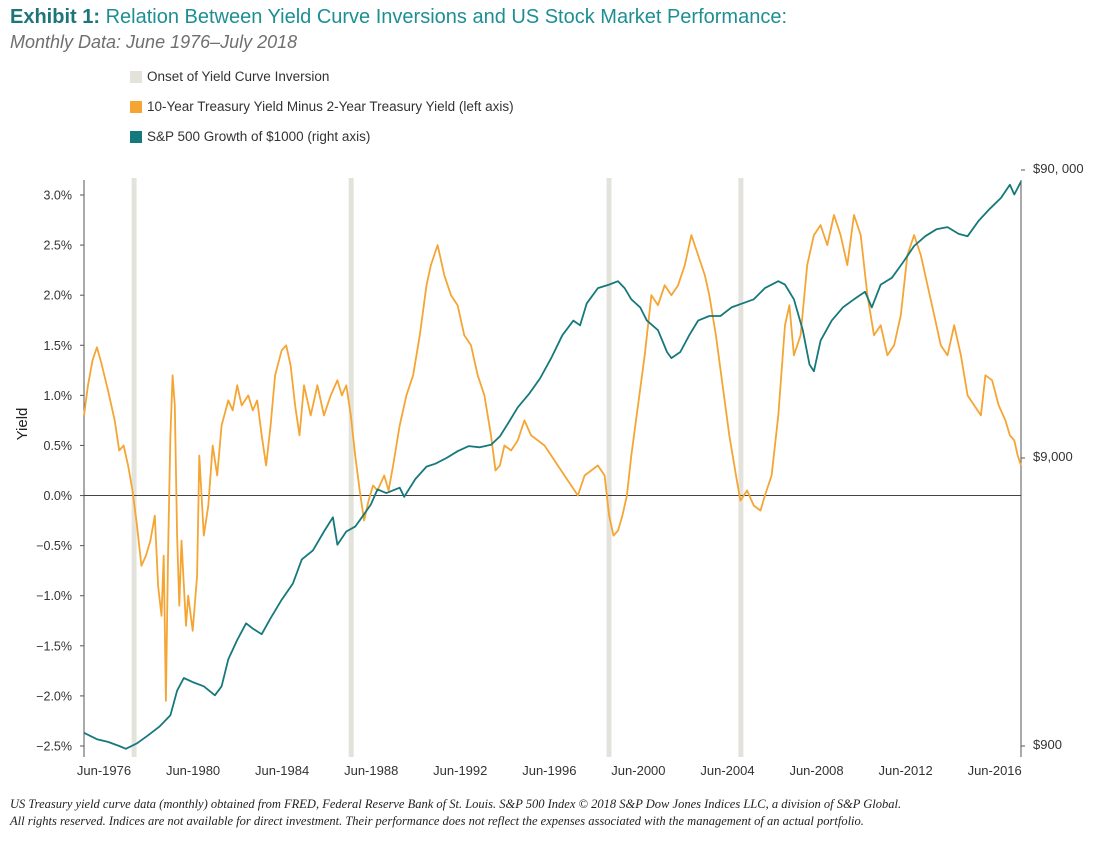 The width and height of the screenshot is (1102, 847). What do you see at coordinates (371, 770) in the screenshot?
I see `x-tick-label-3: Jun-1988` at bounding box center [371, 770].